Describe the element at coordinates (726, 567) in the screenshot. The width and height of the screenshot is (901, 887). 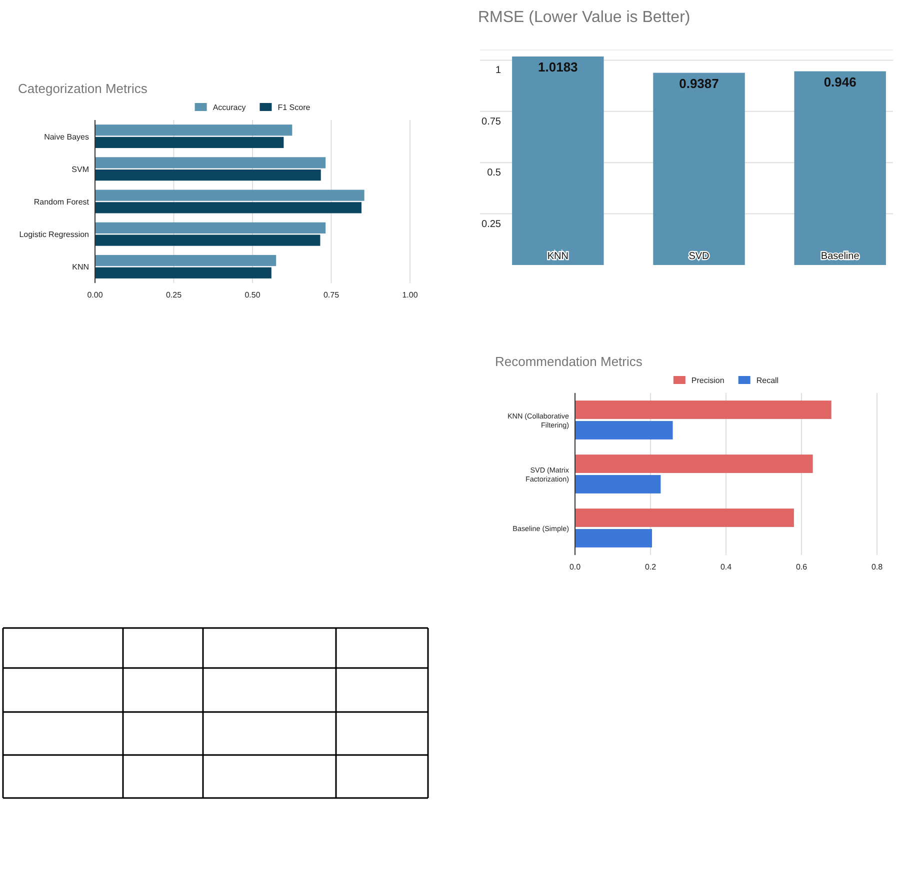
I see `x-tick-label: 0.4` at that location.